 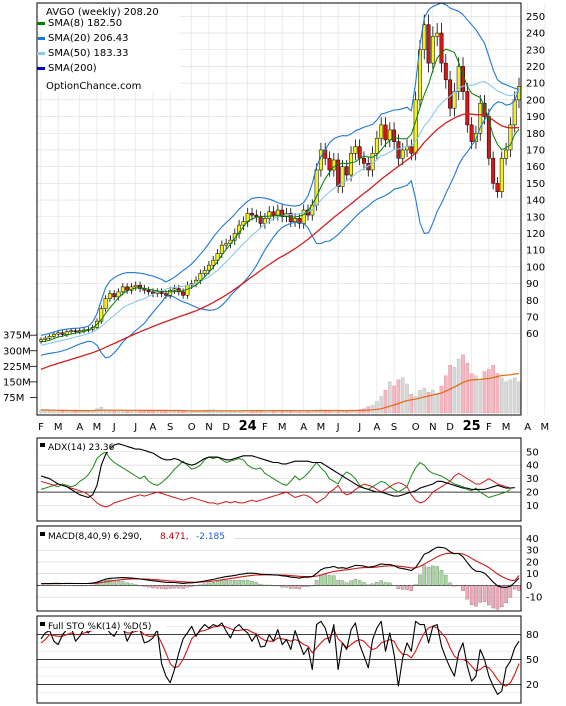 I want to click on price-tick-label: 240, so click(x=535, y=34).